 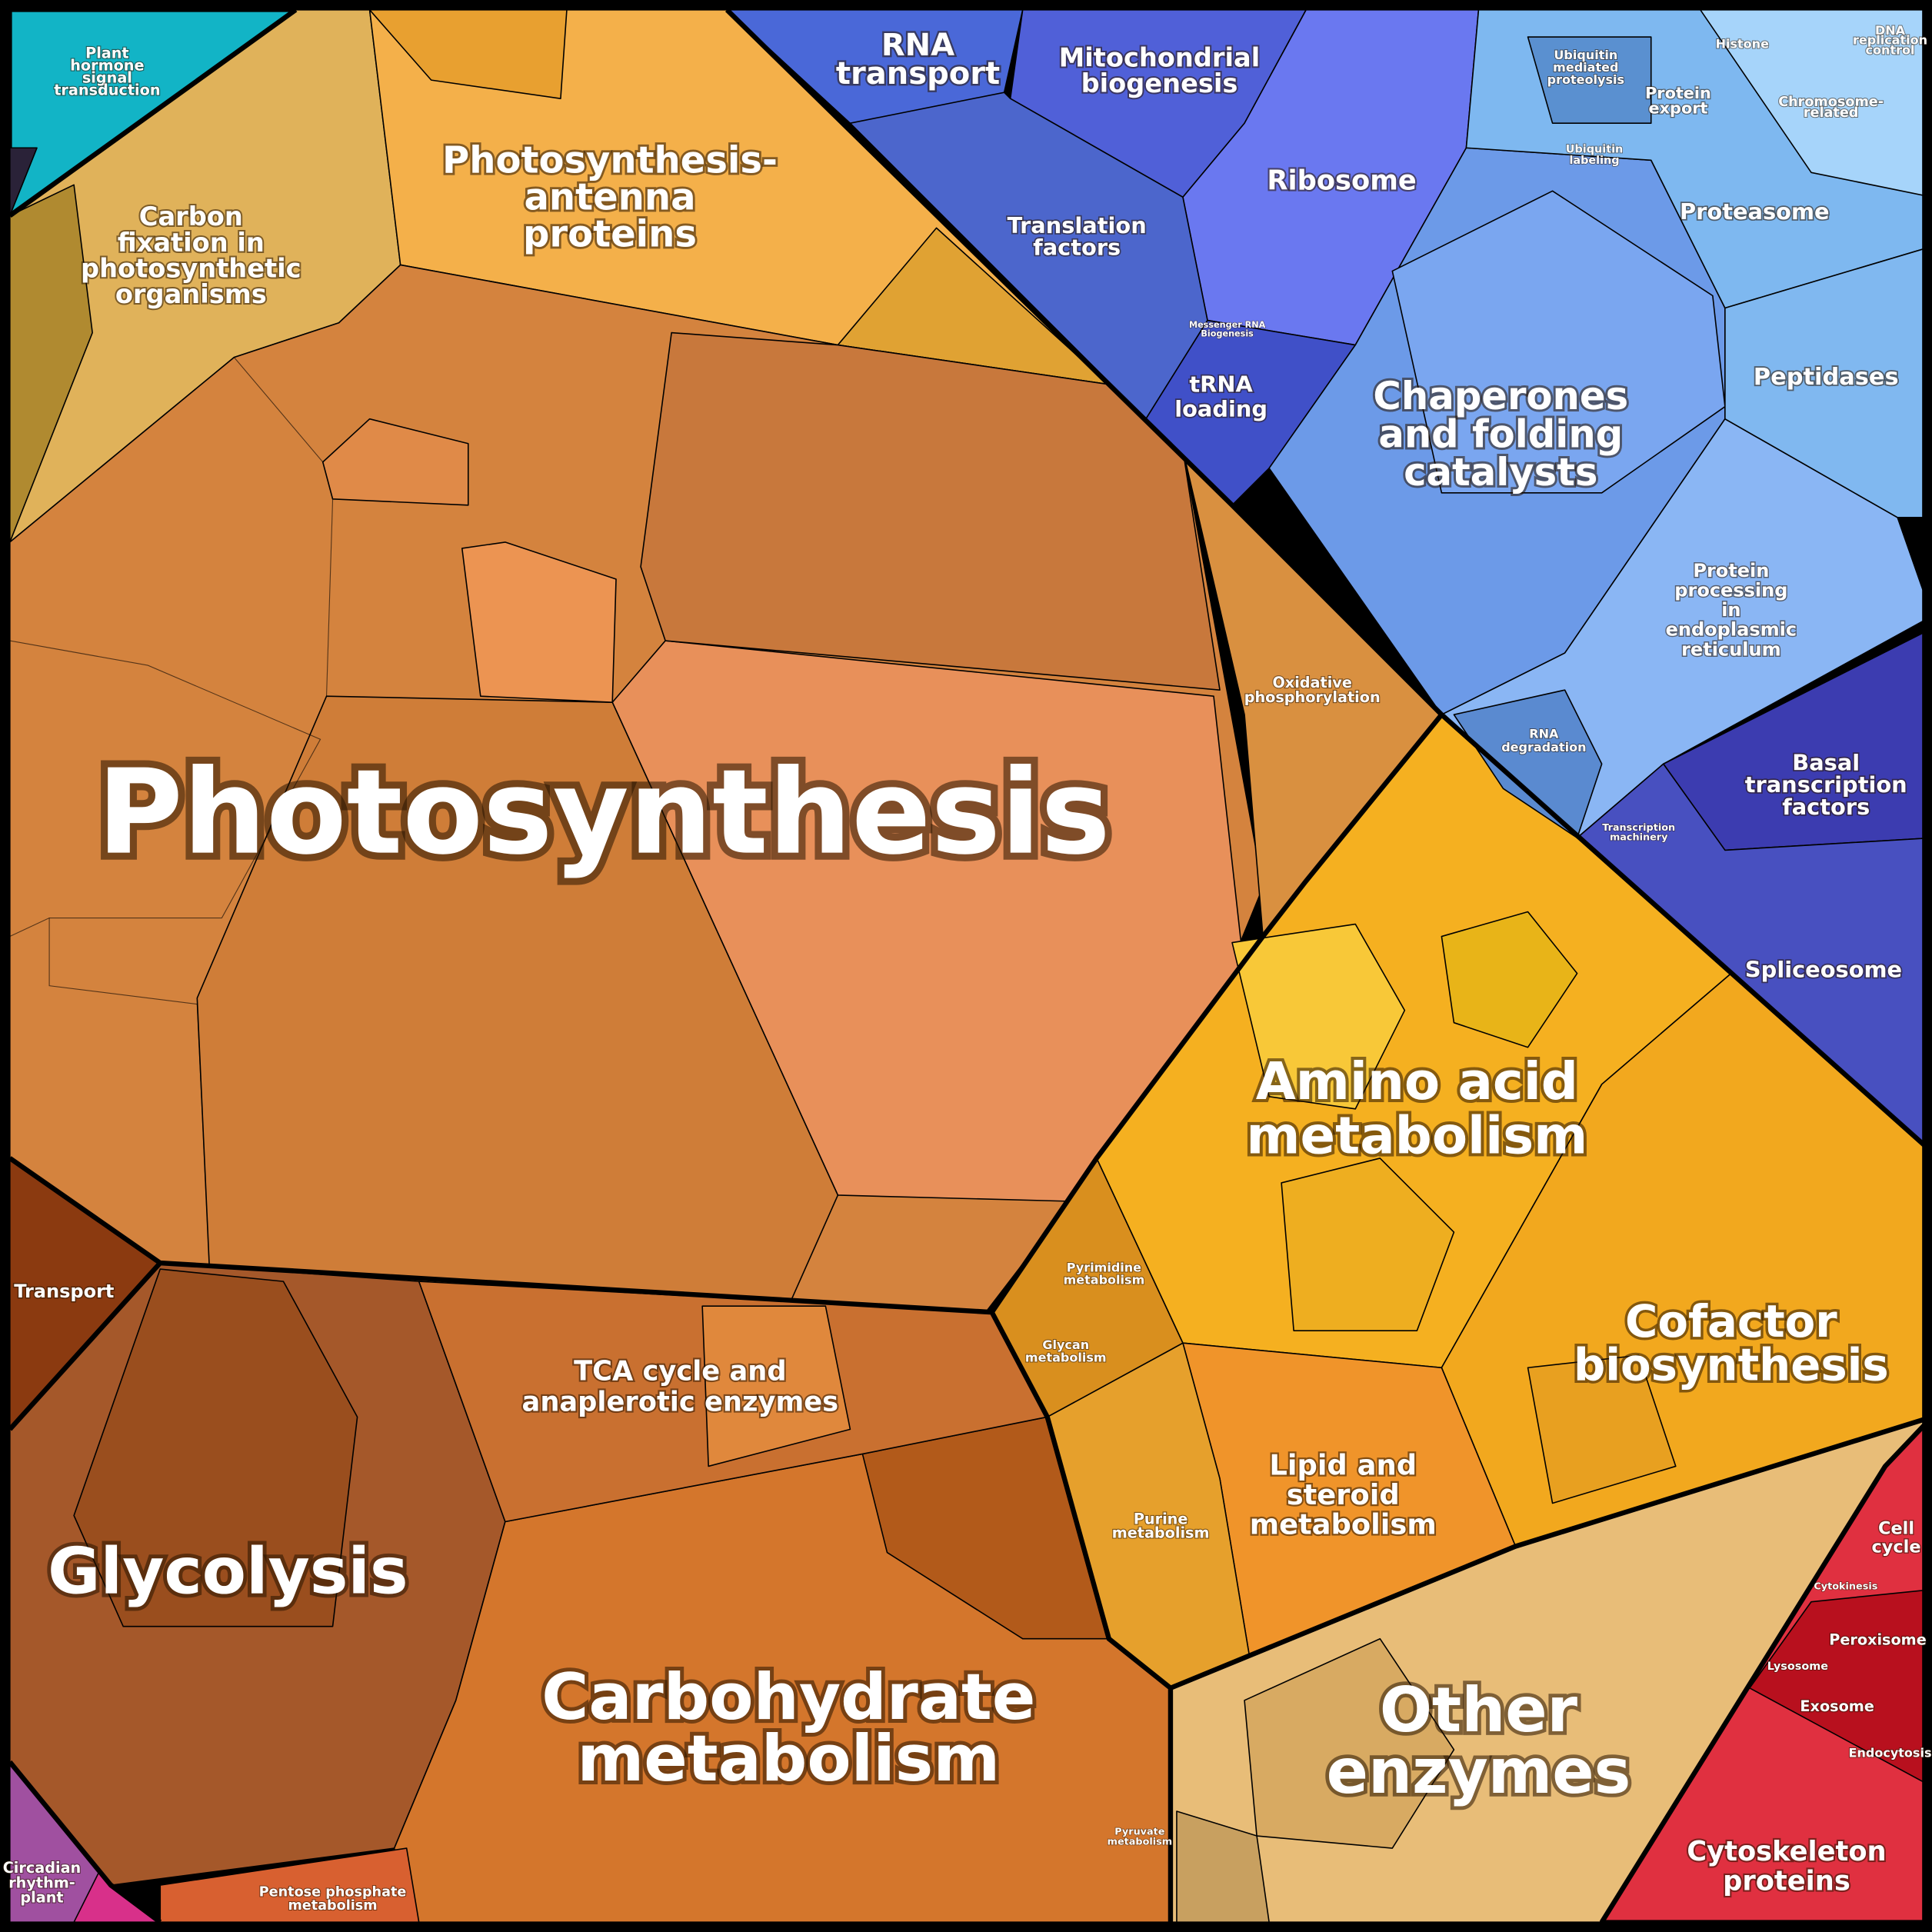 I want to click on peptidases-cell, so click(x=1828, y=381).